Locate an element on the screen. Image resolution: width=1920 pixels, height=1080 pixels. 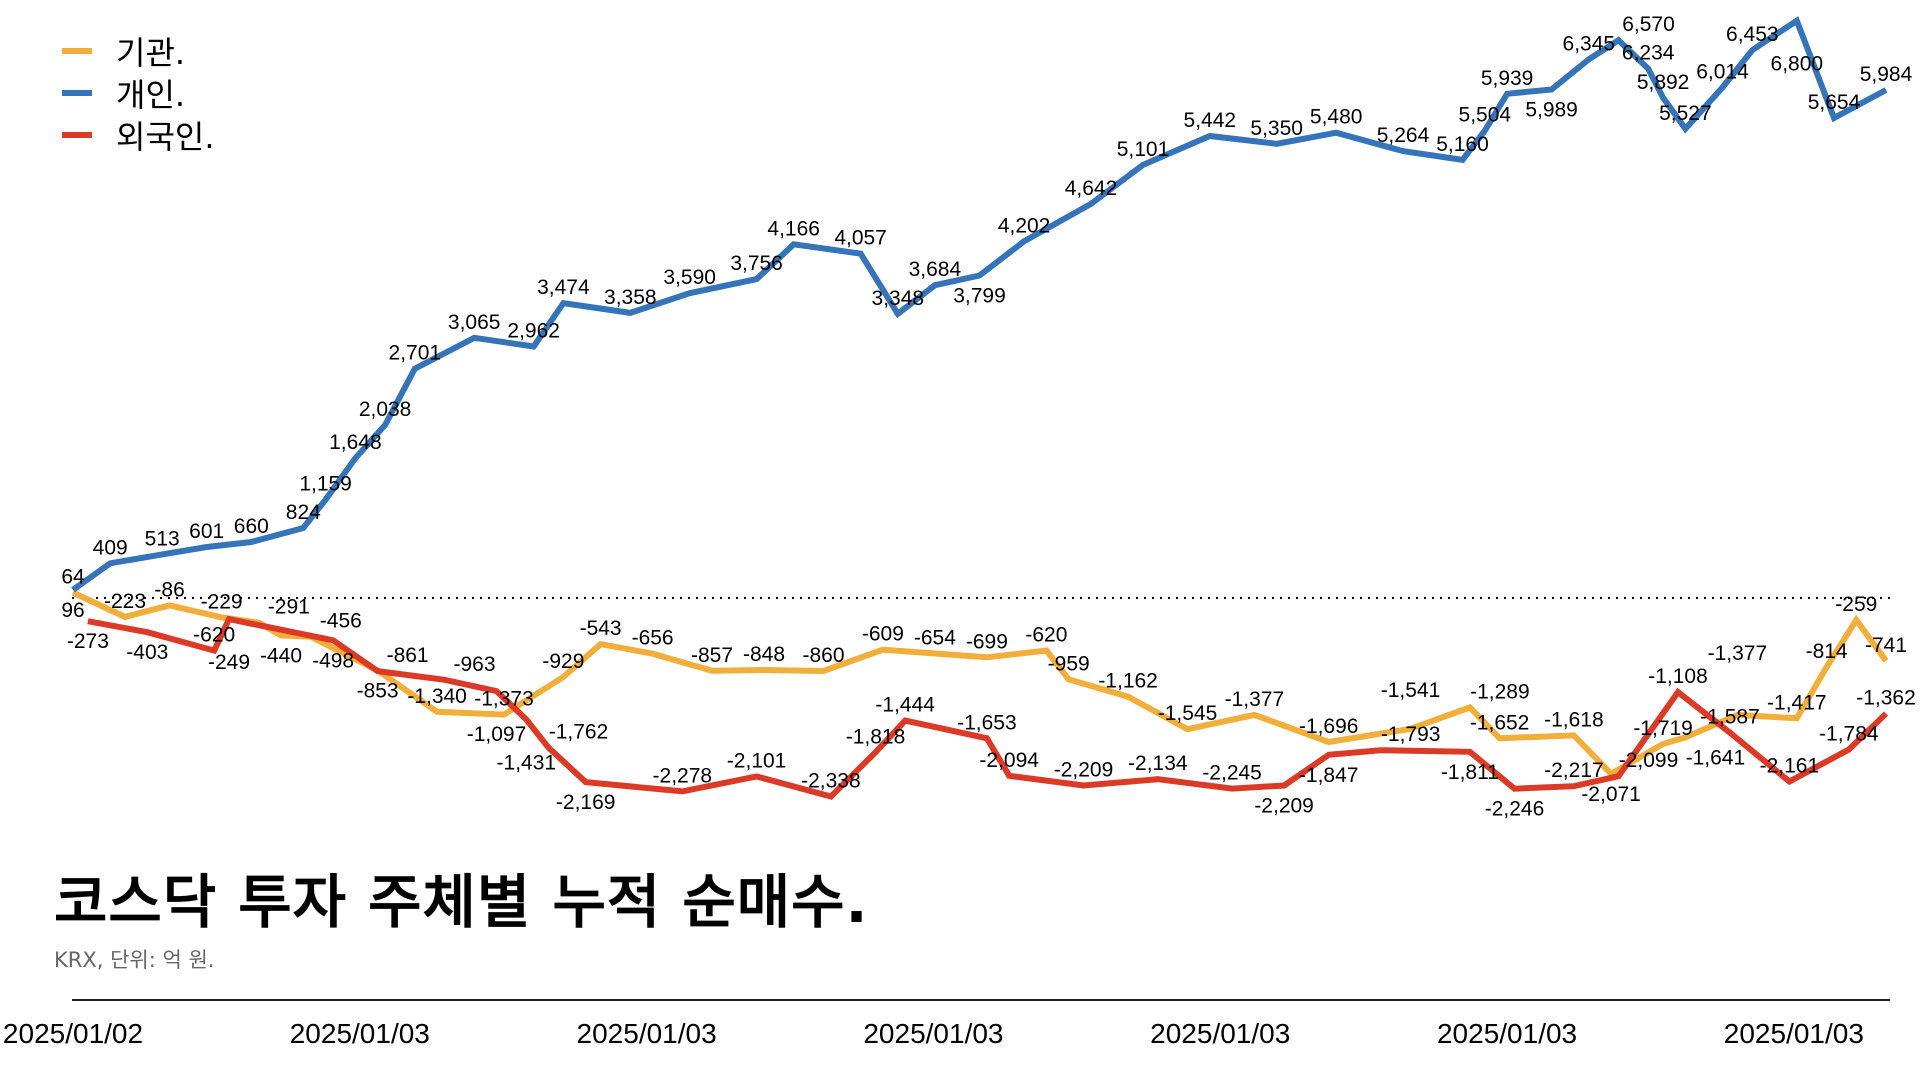
data-label-institution: -959 is located at coordinates (1069, 663).